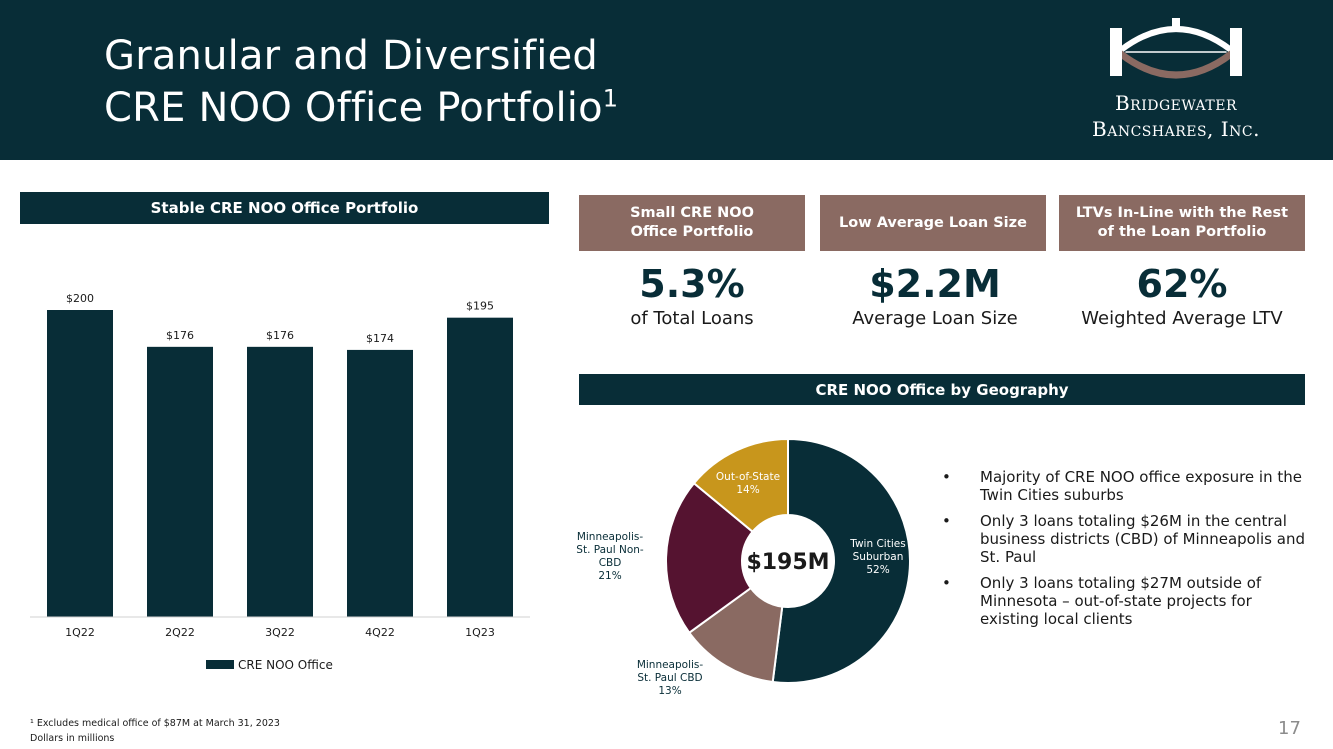 This screenshot has width=1333, height=749. Describe the element at coordinates (80, 632) in the screenshot. I see `x-tick-label: 1Q22` at that location.